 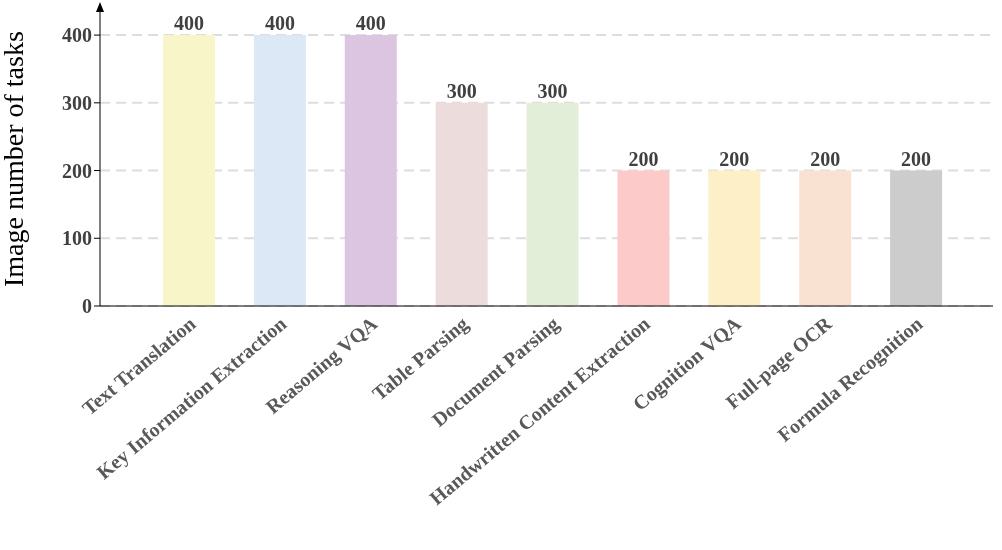 What do you see at coordinates (77, 102) in the screenshot?
I see `y-tick-label: 300` at bounding box center [77, 102].